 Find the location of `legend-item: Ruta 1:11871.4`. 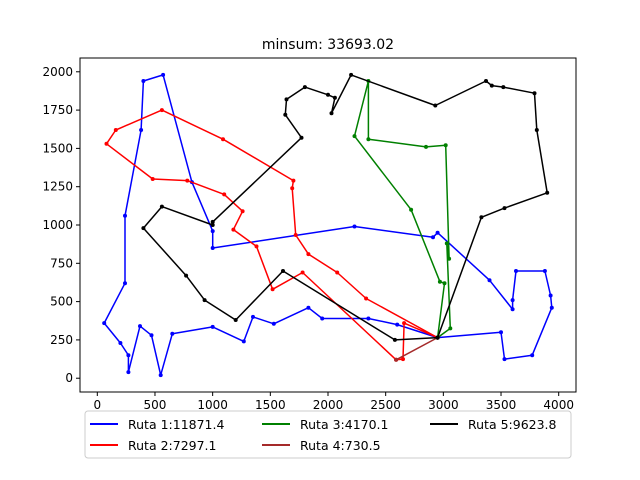

legend-item: Ruta 1:11871.4 is located at coordinates (157, 424).